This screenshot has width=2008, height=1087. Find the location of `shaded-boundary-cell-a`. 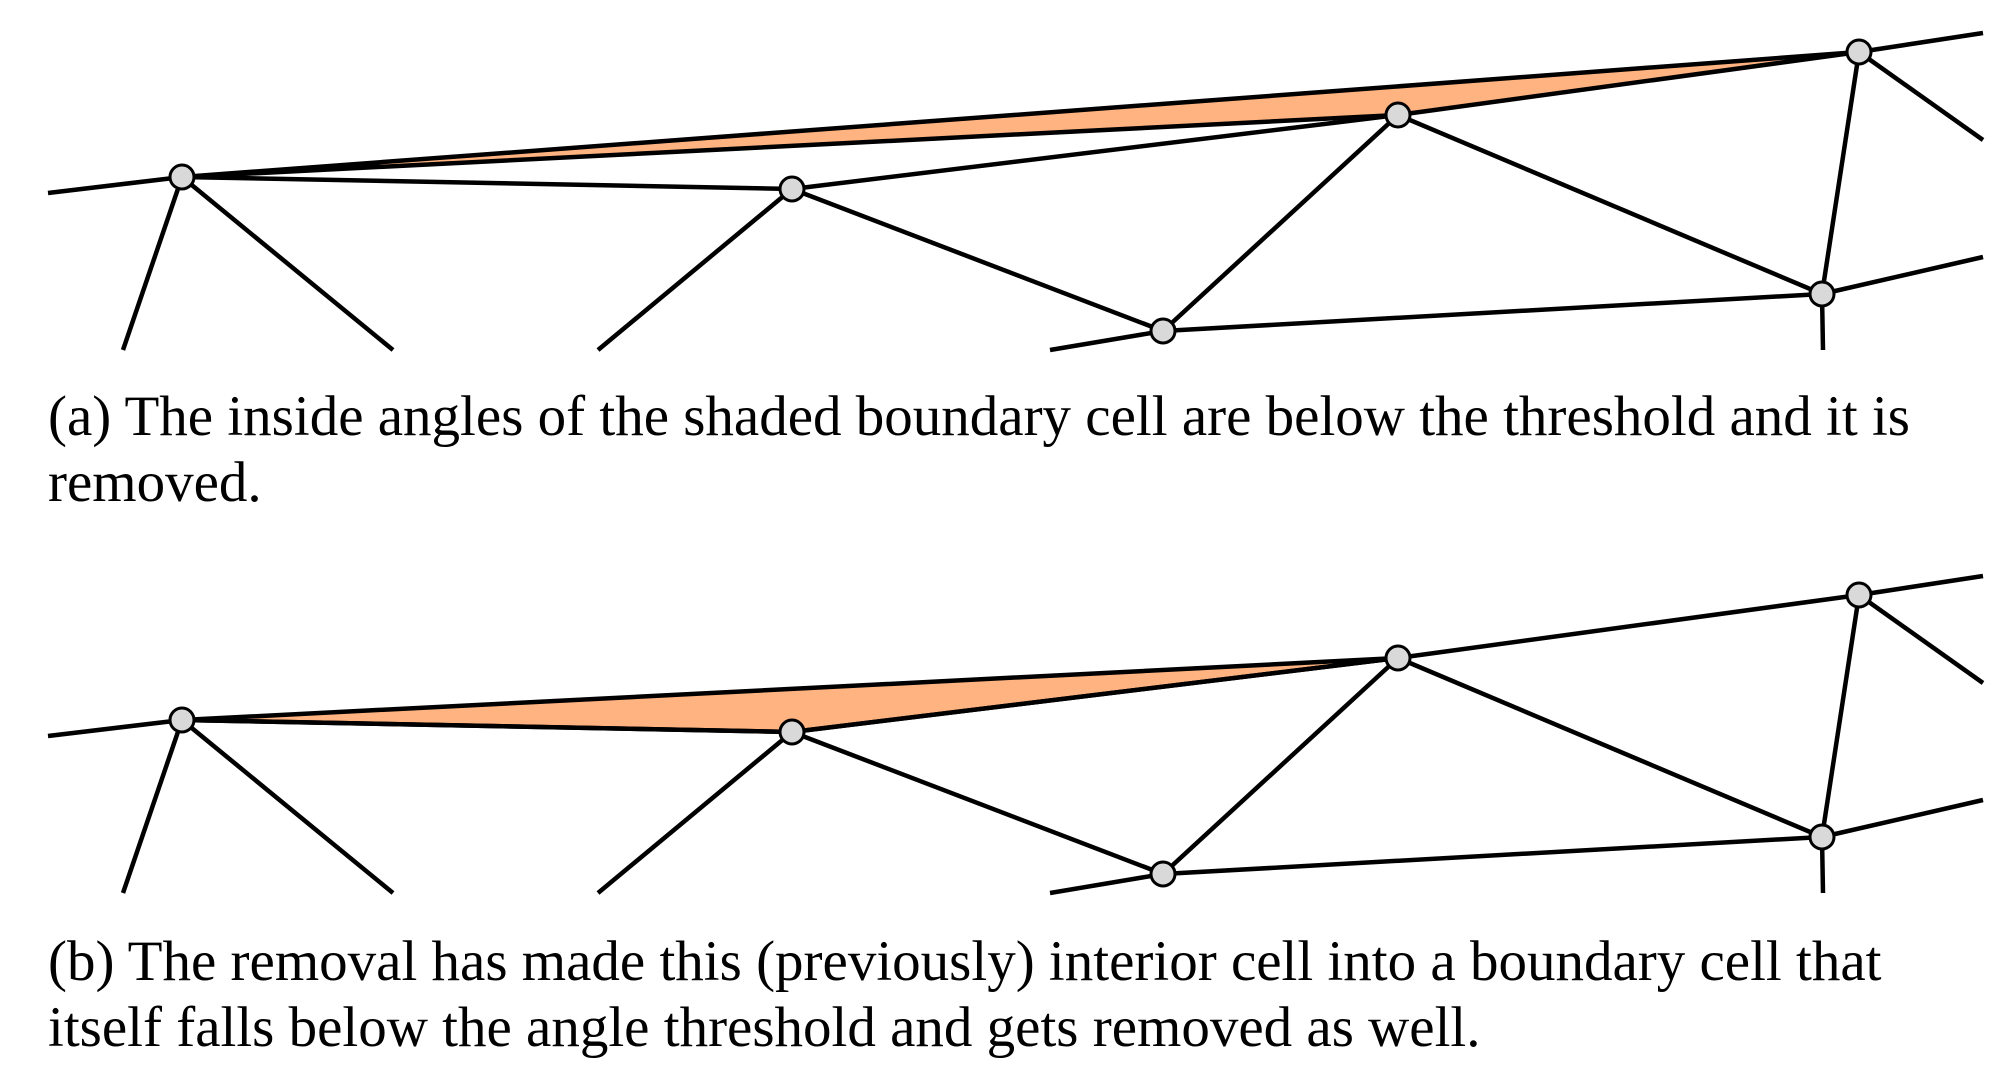

shaded-boundary-cell-a is located at coordinates (1020, 114).